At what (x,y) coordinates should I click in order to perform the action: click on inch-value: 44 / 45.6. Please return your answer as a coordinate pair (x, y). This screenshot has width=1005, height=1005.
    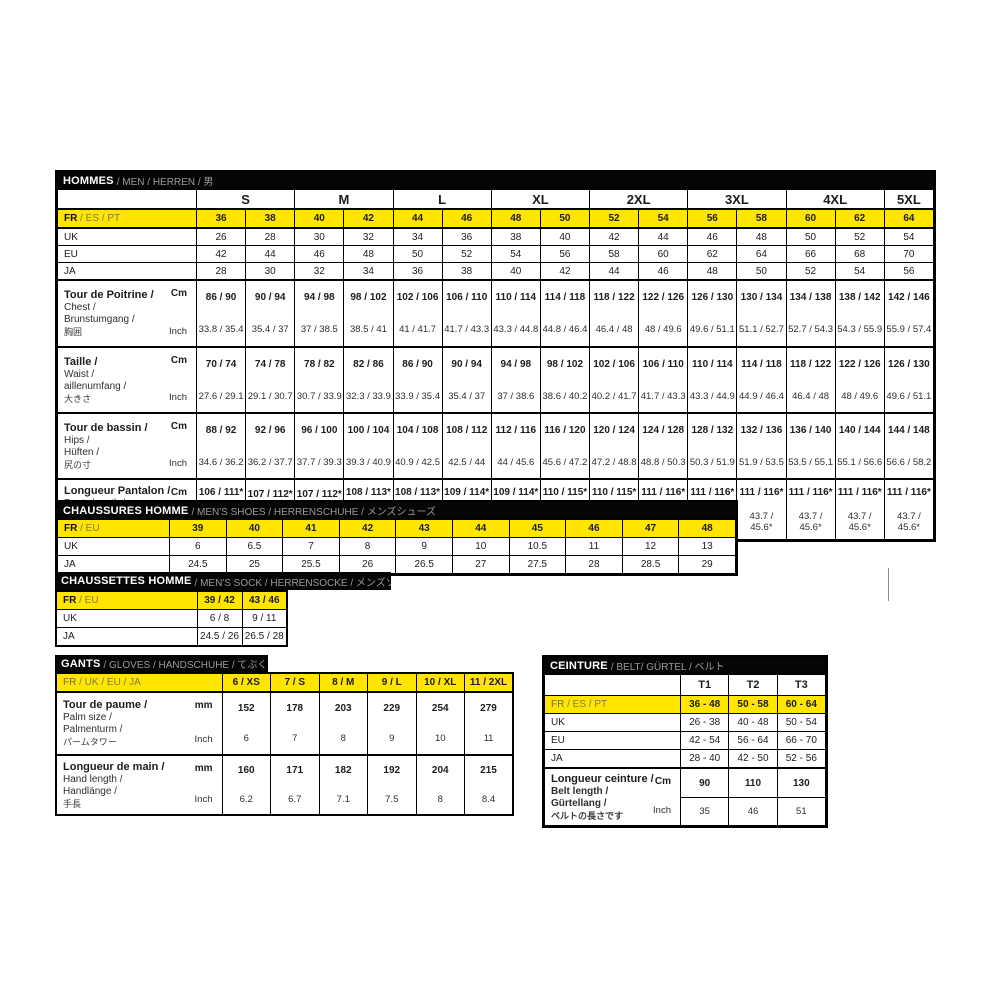
    Looking at the image, I should click on (516, 462).